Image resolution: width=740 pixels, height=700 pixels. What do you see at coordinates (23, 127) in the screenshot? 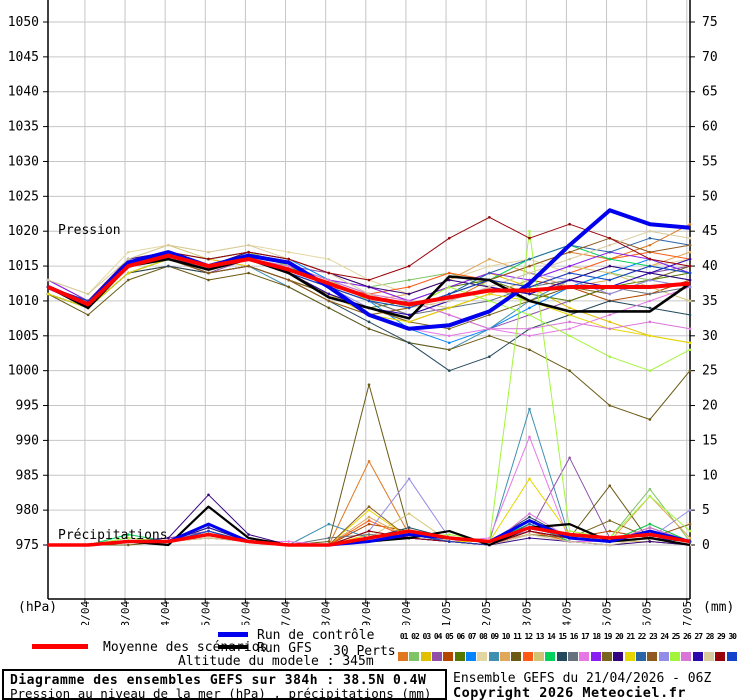
I see `pressure-tick-label: 1035` at bounding box center [23, 127].